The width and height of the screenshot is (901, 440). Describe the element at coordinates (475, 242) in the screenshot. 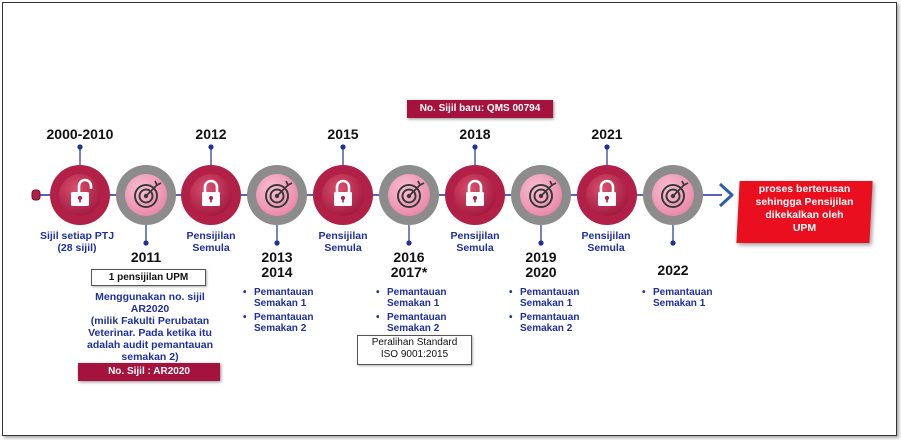

I see `label-2018: Pensijilan Semula` at that location.